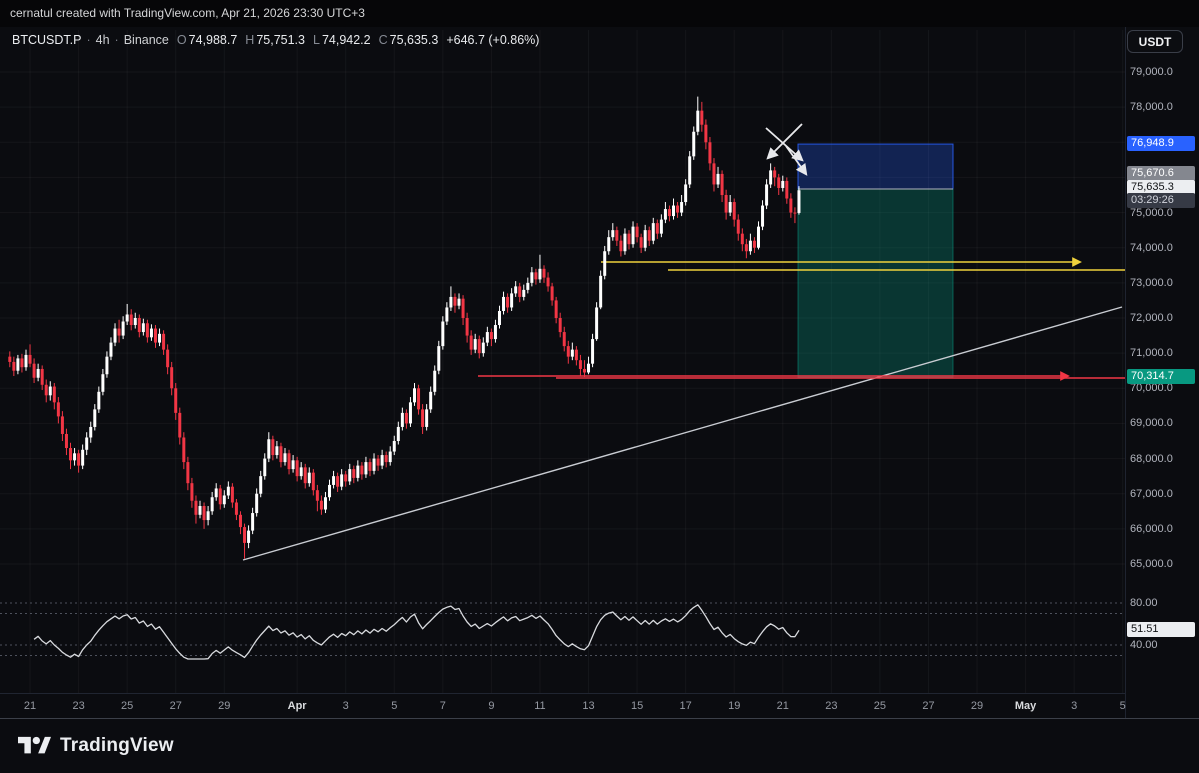 The image size is (1199, 773). I want to click on price-axis-label: 71,000.0, so click(1151, 353).